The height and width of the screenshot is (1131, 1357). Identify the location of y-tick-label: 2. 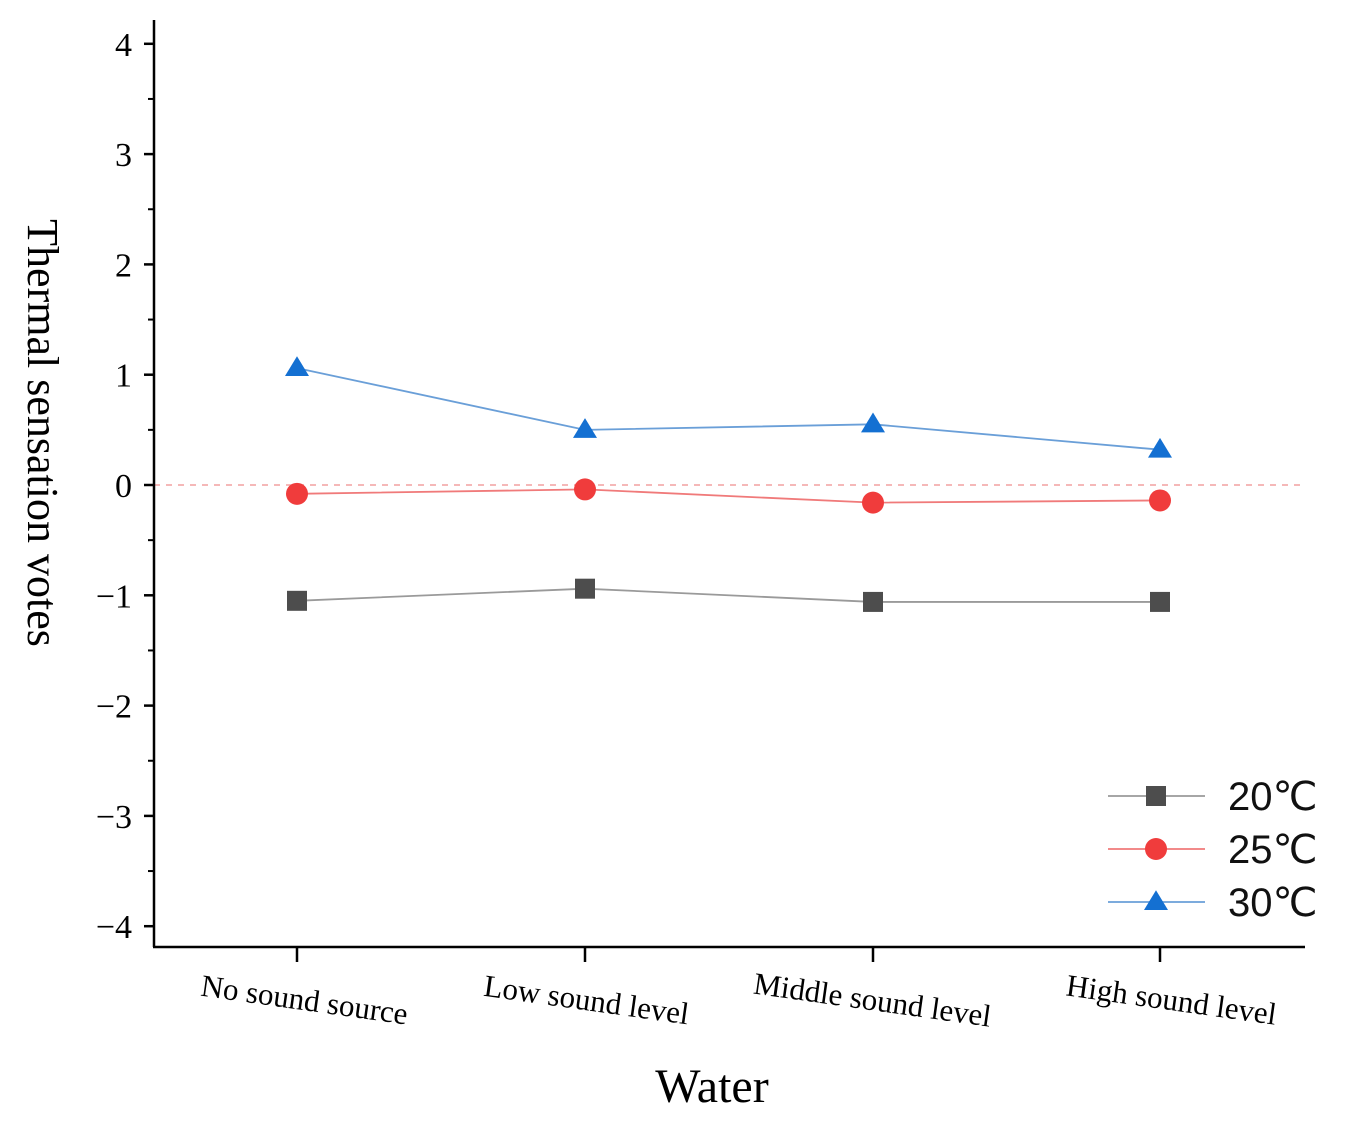
(123, 265).